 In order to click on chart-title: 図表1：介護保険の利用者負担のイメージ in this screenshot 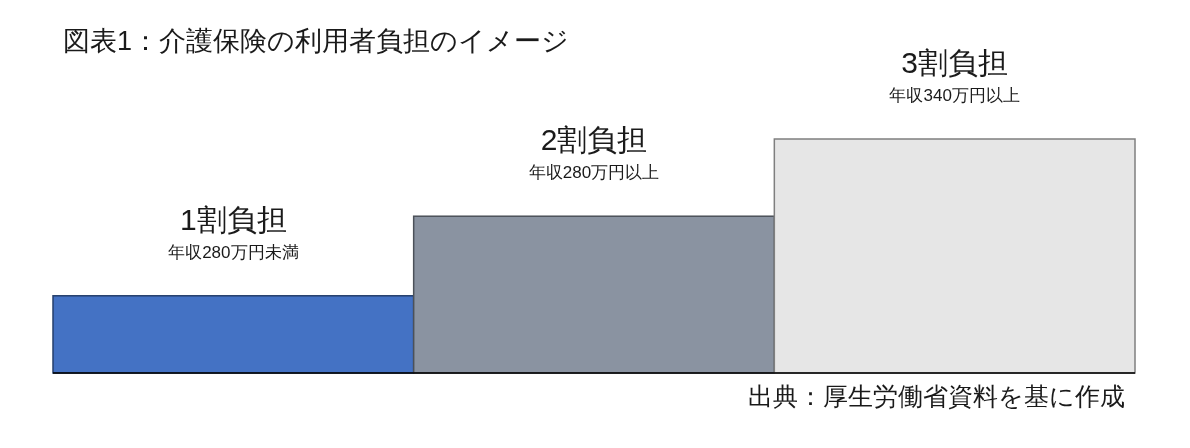, I will do `click(316, 41)`.